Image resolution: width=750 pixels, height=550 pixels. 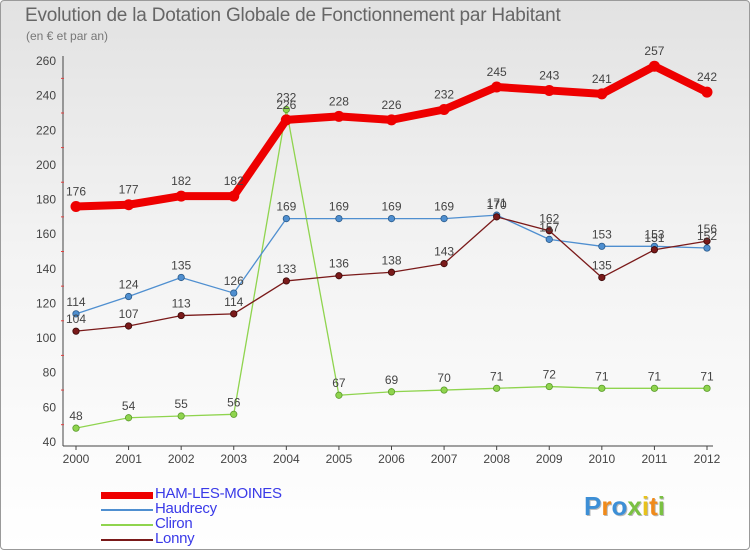 What do you see at coordinates (46, 61) in the screenshot?
I see `y-tick-label: 260` at bounding box center [46, 61].